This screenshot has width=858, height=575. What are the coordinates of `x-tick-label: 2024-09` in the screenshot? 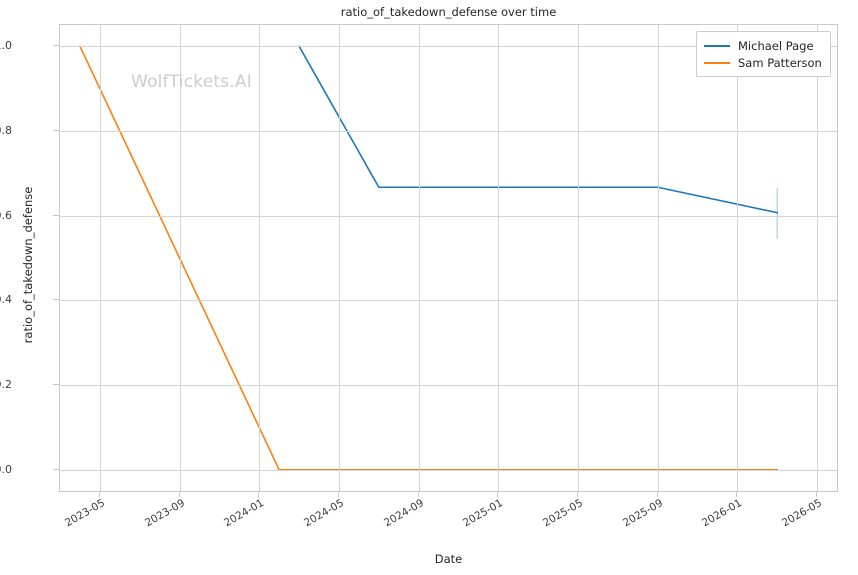 It's located at (403, 513).